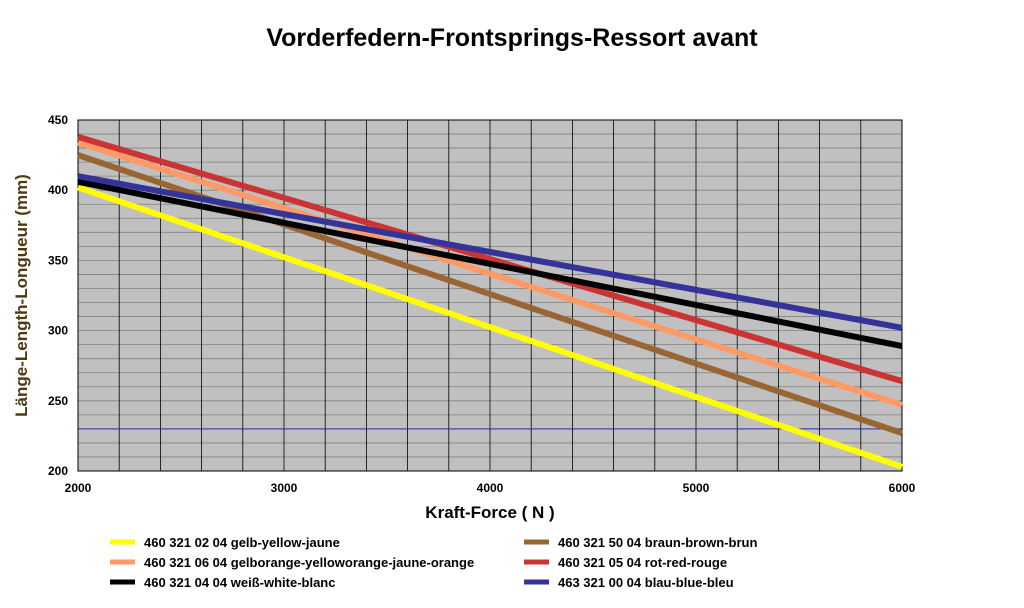 Image resolution: width=1024 pixels, height=608 pixels. What do you see at coordinates (239, 582) in the screenshot?
I see `legend-label-3: 460 321 04 04 weiß-white-blanc` at bounding box center [239, 582].